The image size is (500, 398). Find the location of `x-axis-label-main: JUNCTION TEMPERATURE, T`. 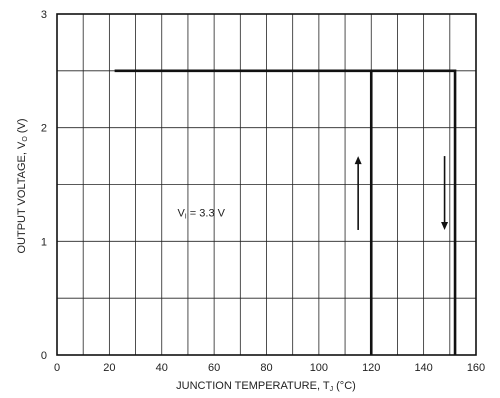

x-axis-label-main: JUNCTION TEMPERATURE, T is located at coordinates (253, 386).